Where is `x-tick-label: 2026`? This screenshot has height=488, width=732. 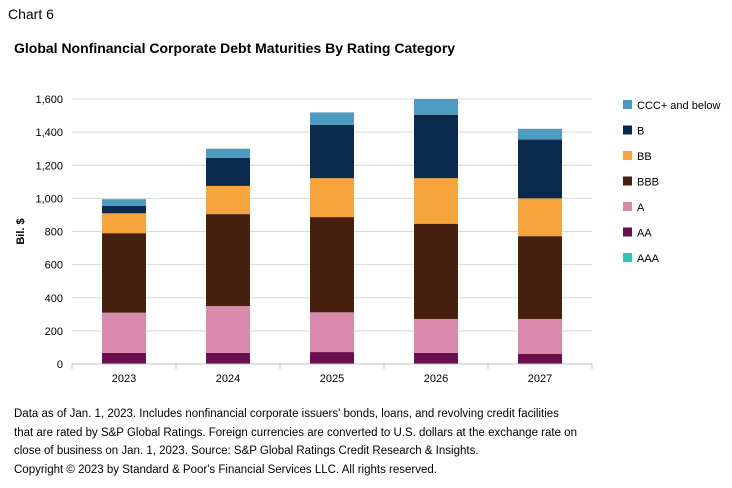 x-tick-label: 2026 is located at coordinates (436, 379).